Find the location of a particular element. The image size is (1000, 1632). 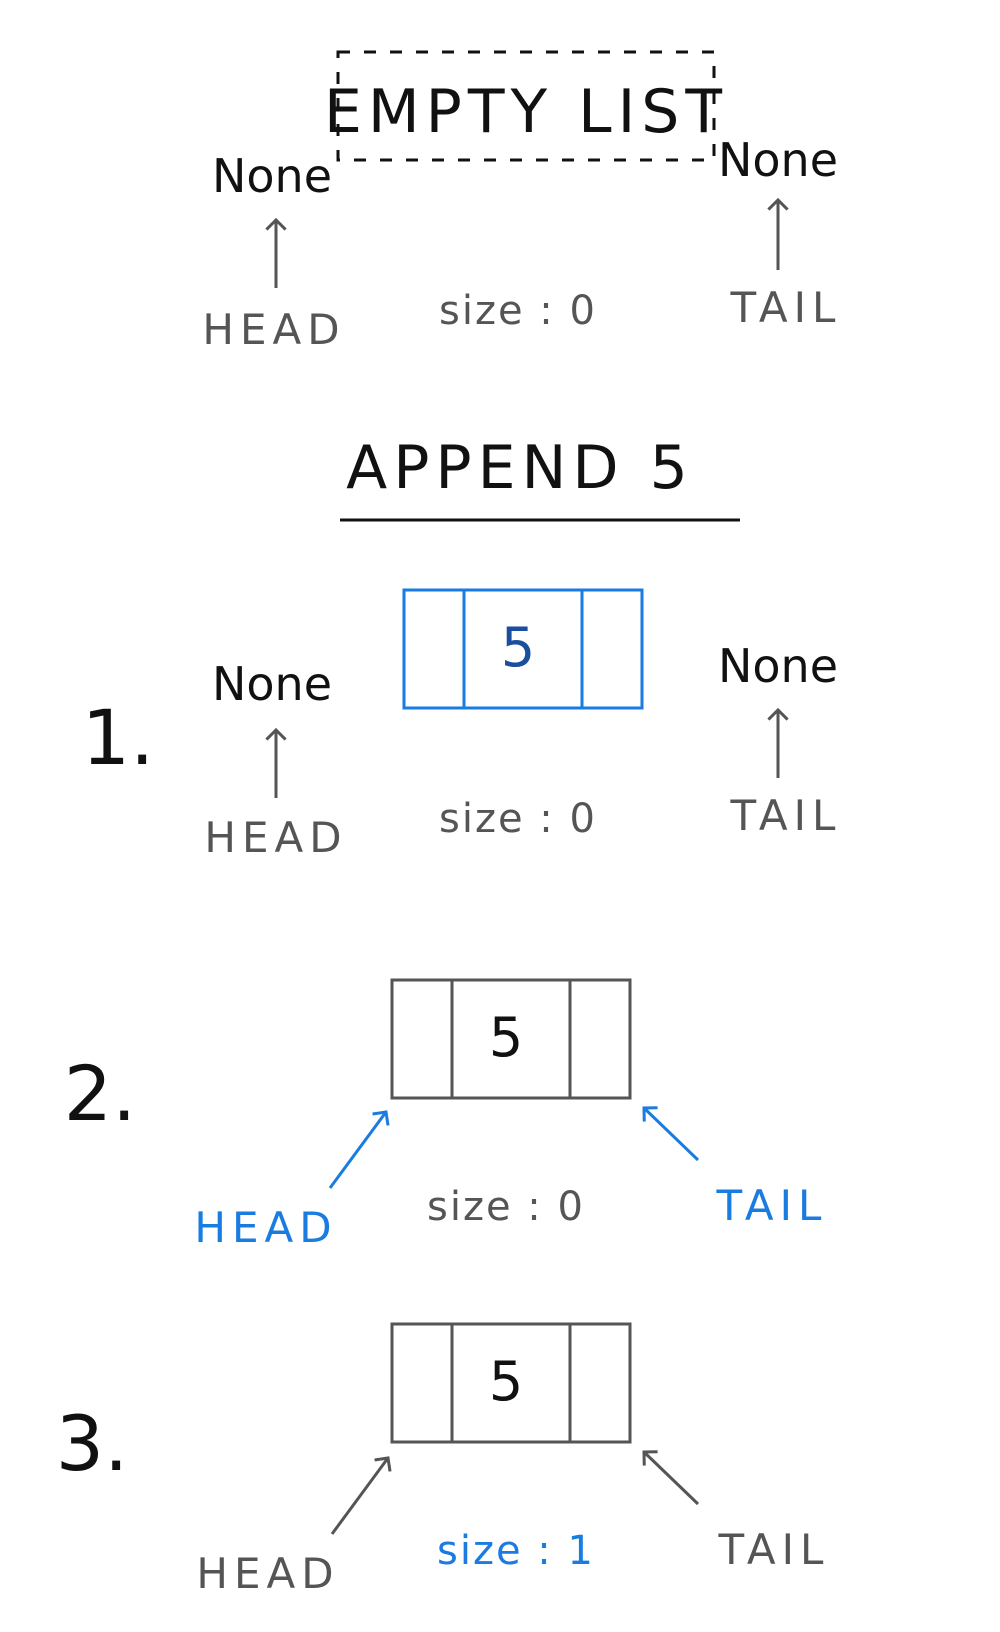

step-3-node: 5 is located at coordinates (511, 1383).